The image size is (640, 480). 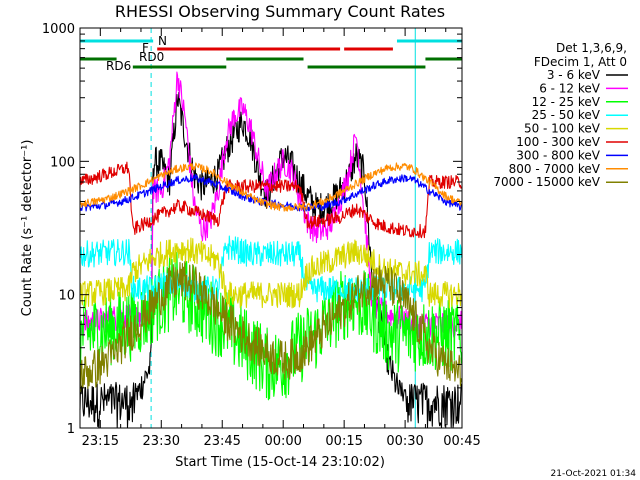 I want to click on legend-label: 3 - 6 keV, so click(x=574, y=75).